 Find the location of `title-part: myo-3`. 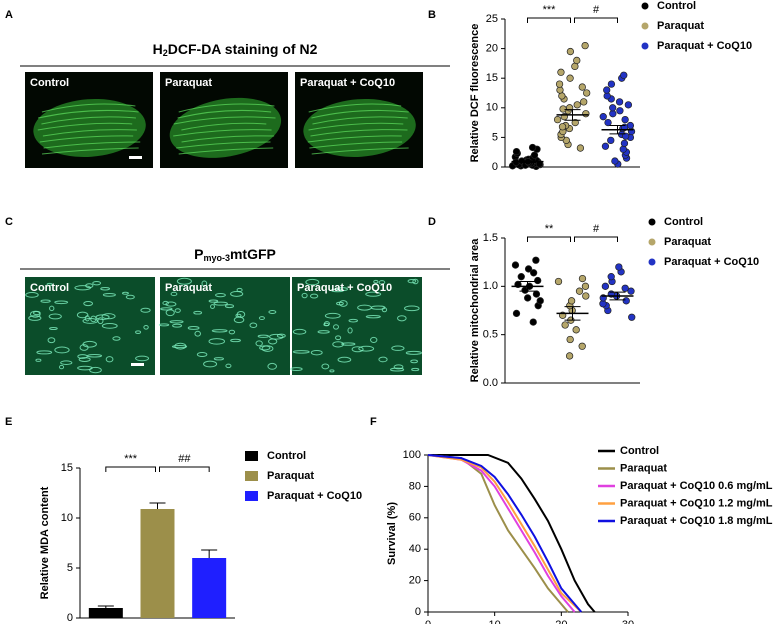

title-part: myo-3 is located at coordinates (216, 258).